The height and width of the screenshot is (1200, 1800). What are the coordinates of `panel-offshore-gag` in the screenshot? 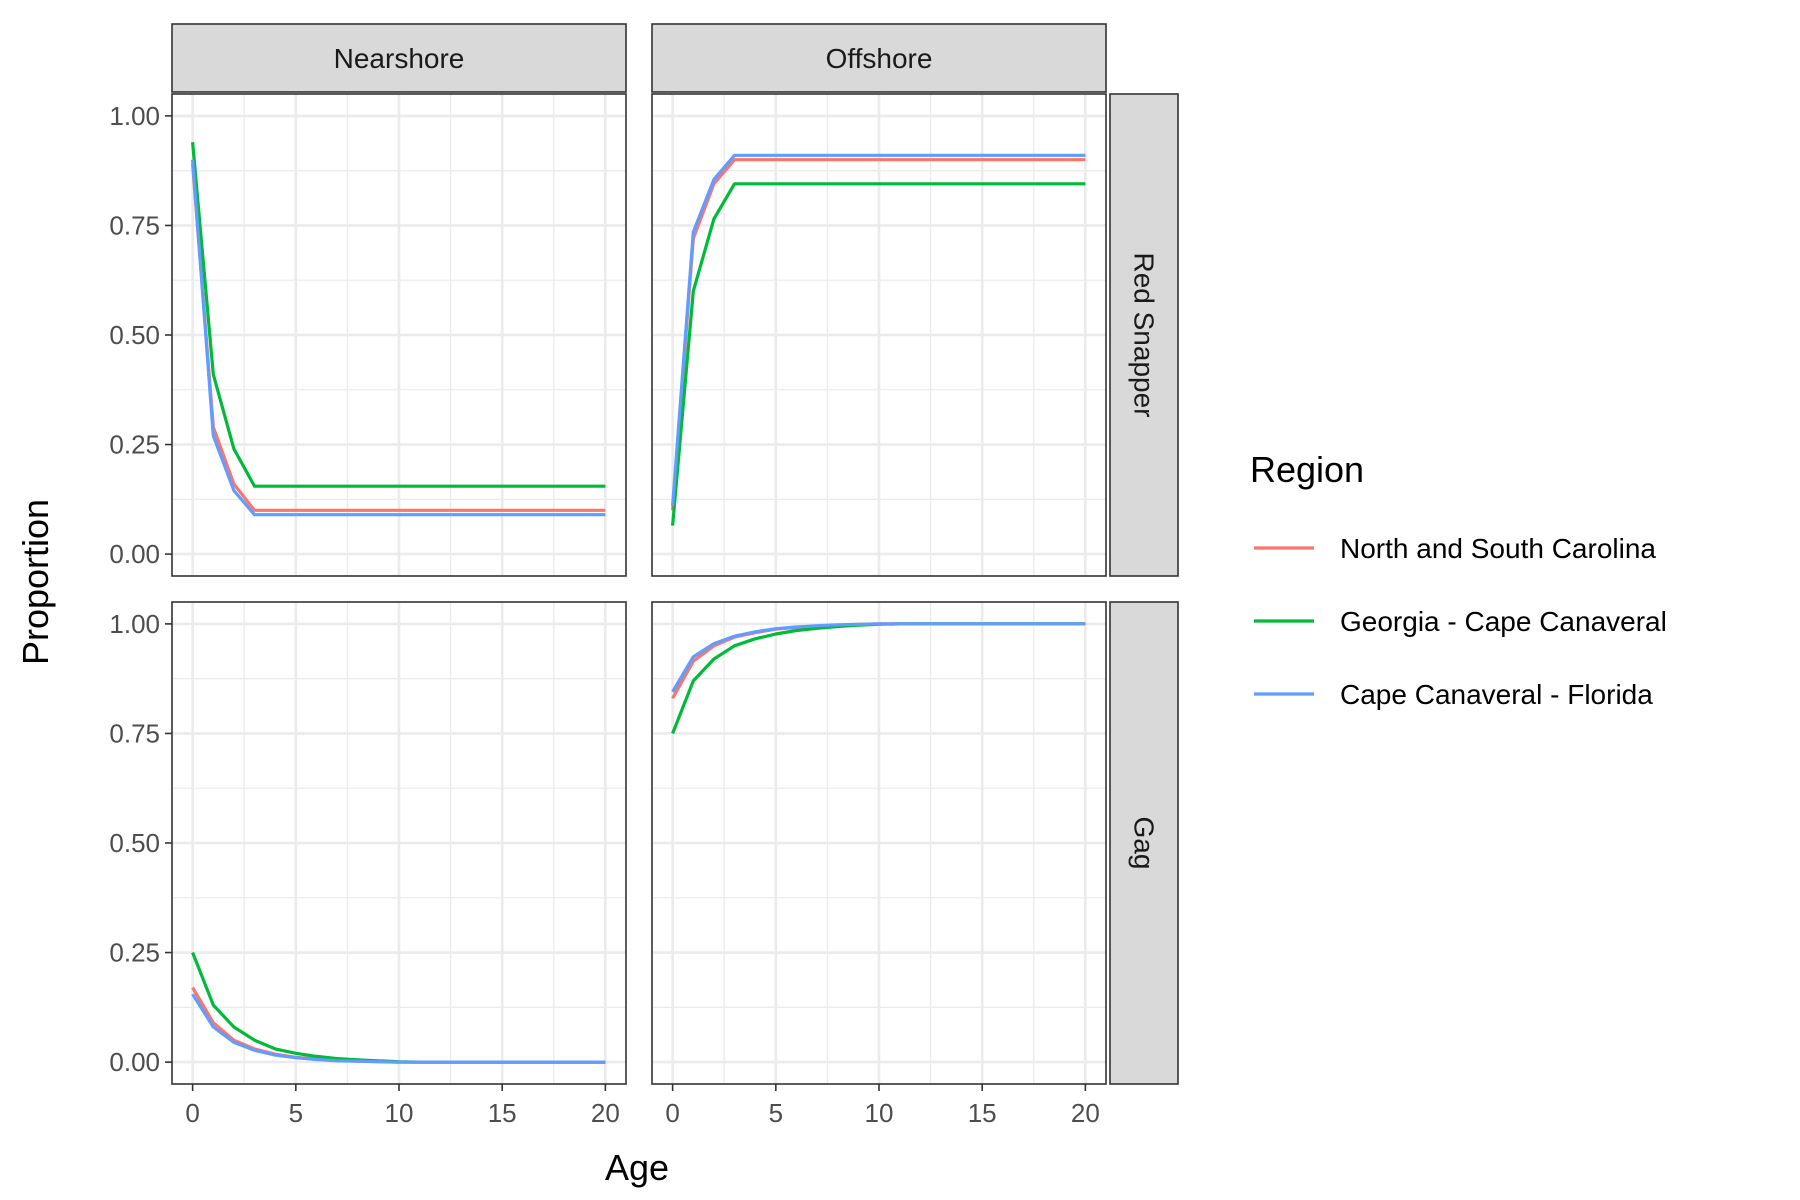 It's located at (879, 843).